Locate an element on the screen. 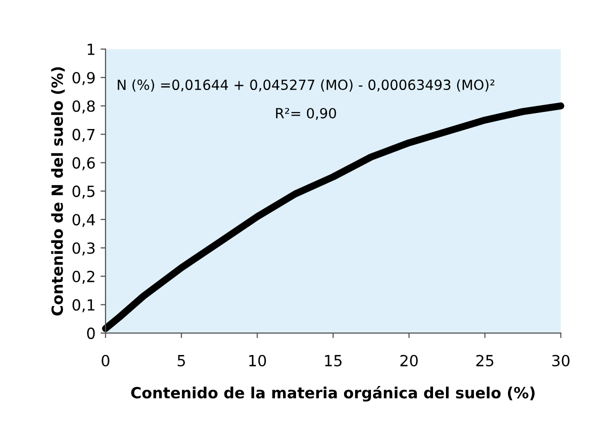 The image size is (603, 427). y-tick-label: 0,2 is located at coordinates (83, 277).